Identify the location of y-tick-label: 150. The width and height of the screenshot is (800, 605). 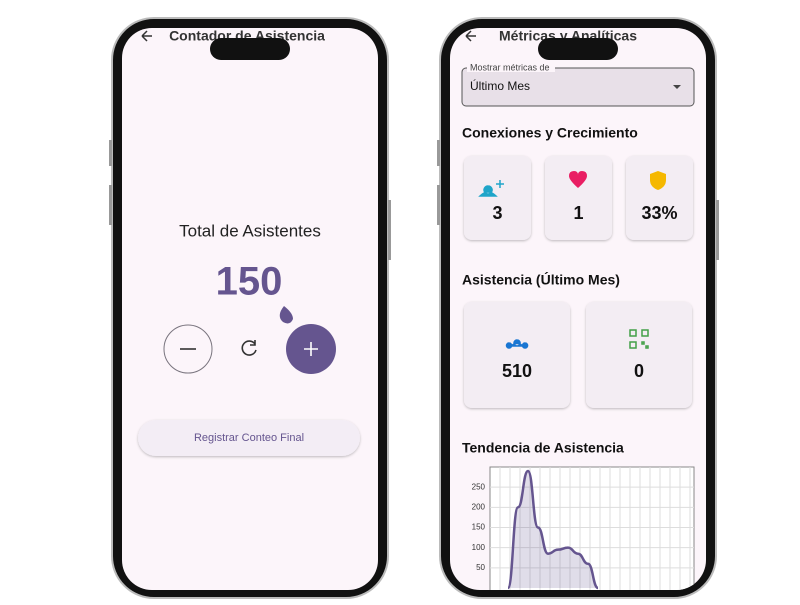
(479, 527).